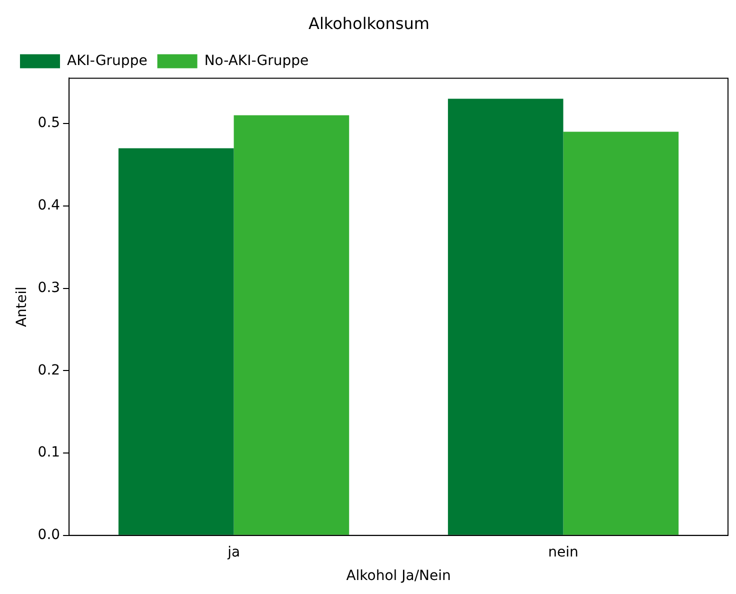  I want to click on legend-label: AKI-Gruppe, so click(107, 60).